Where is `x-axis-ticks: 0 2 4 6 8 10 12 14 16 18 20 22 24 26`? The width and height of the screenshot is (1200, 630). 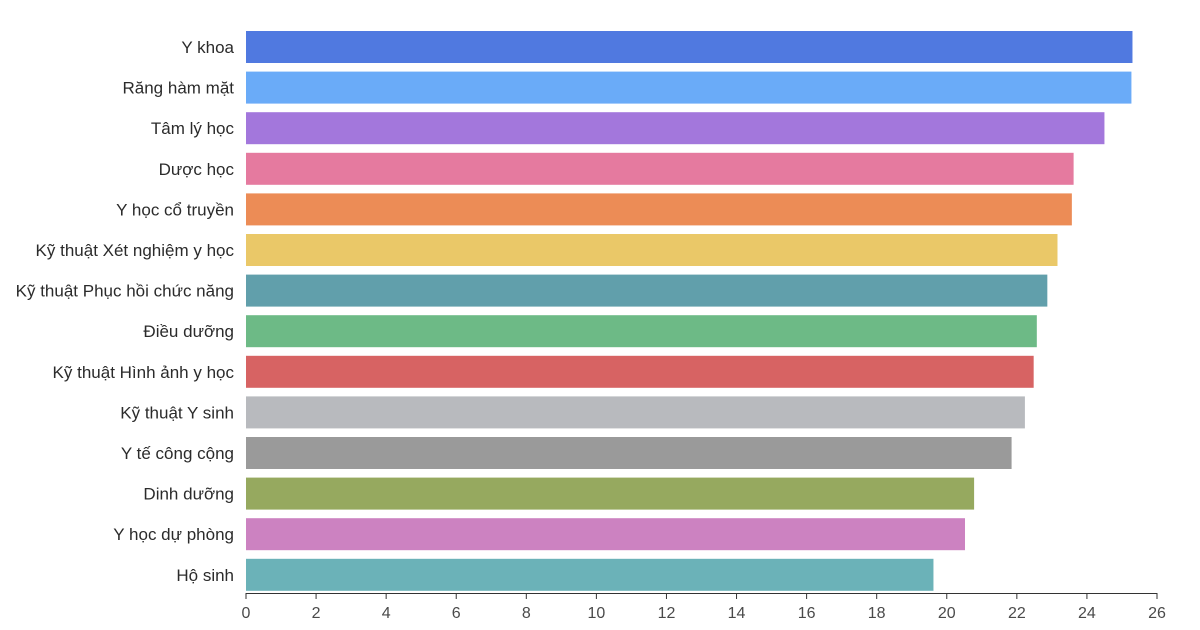
x-axis-ticks: 0 2 4 6 8 10 12 14 16 18 20 22 24 26 is located at coordinates (704, 607).